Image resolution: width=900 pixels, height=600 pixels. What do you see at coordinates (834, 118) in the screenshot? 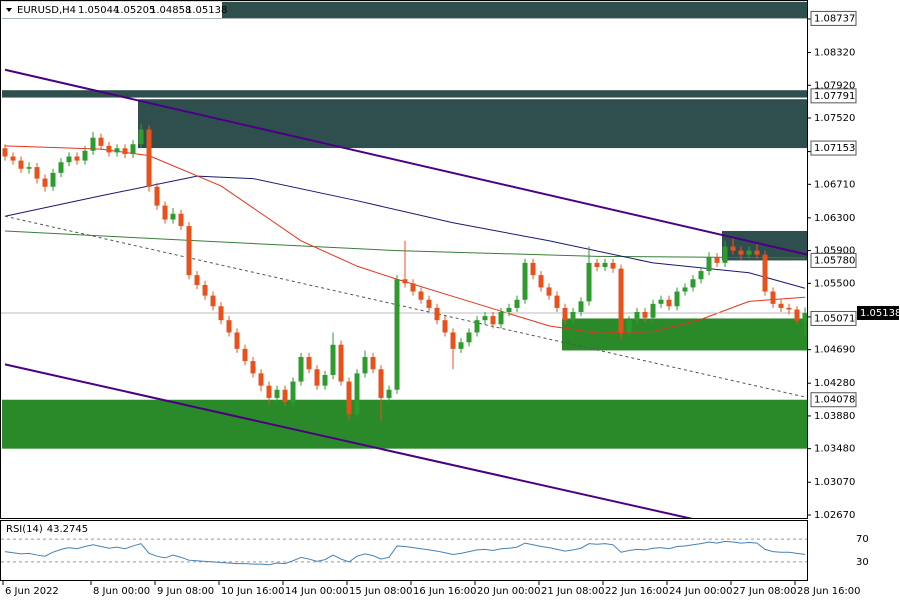
I see `y-tick-label: 1.07520` at bounding box center [834, 118].